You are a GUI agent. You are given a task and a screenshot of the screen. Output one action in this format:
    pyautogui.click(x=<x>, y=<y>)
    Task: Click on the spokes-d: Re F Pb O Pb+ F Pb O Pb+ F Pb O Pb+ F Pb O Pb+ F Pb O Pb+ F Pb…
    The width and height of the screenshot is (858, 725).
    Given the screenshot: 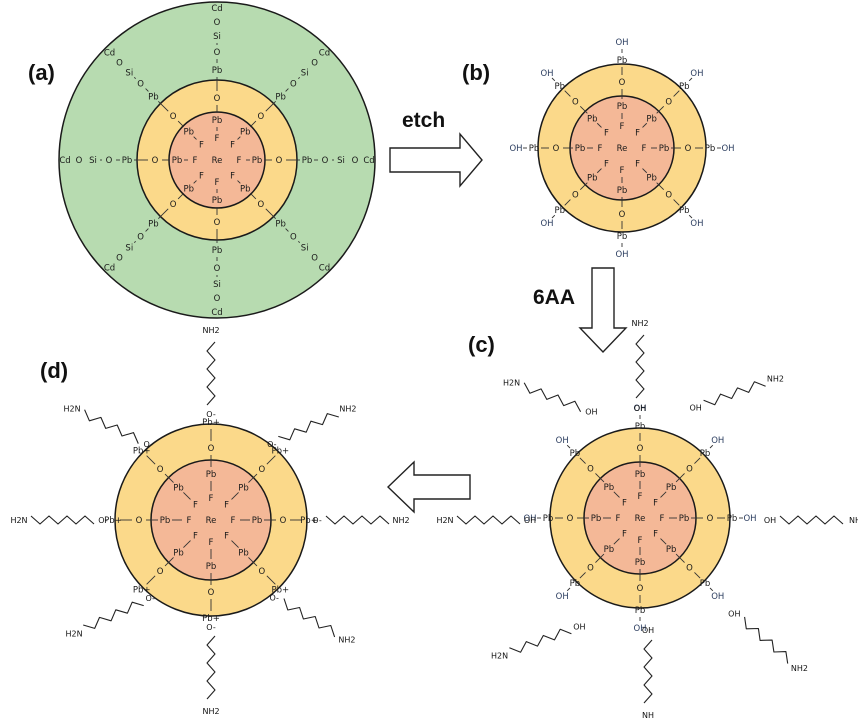 What is the action you would take?
    pyautogui.click(x=211, y=521)
    